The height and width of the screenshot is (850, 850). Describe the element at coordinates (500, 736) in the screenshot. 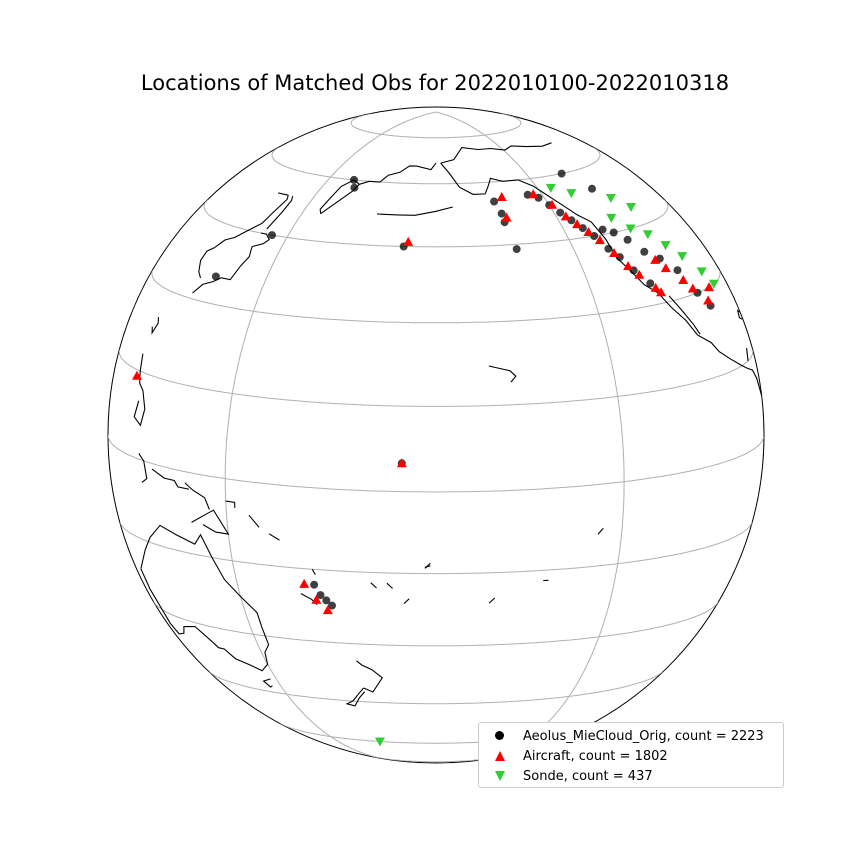

I see `circle-marker-icon` at that location.